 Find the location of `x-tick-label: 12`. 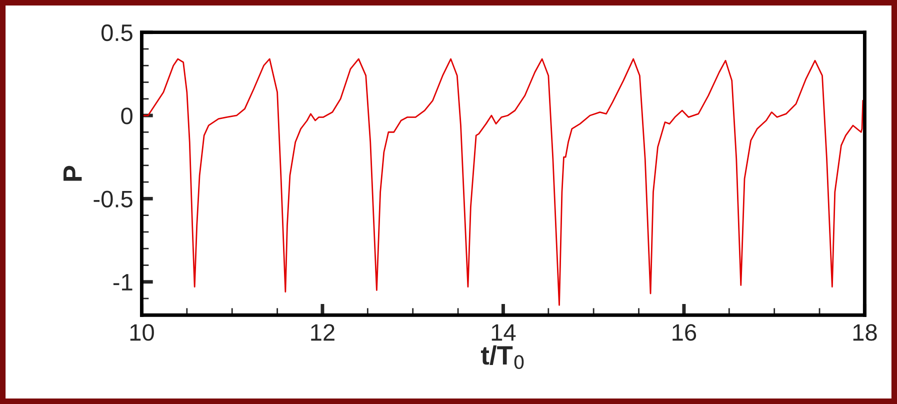

x-tick-label: 12 is located at coordinates (322, 332).